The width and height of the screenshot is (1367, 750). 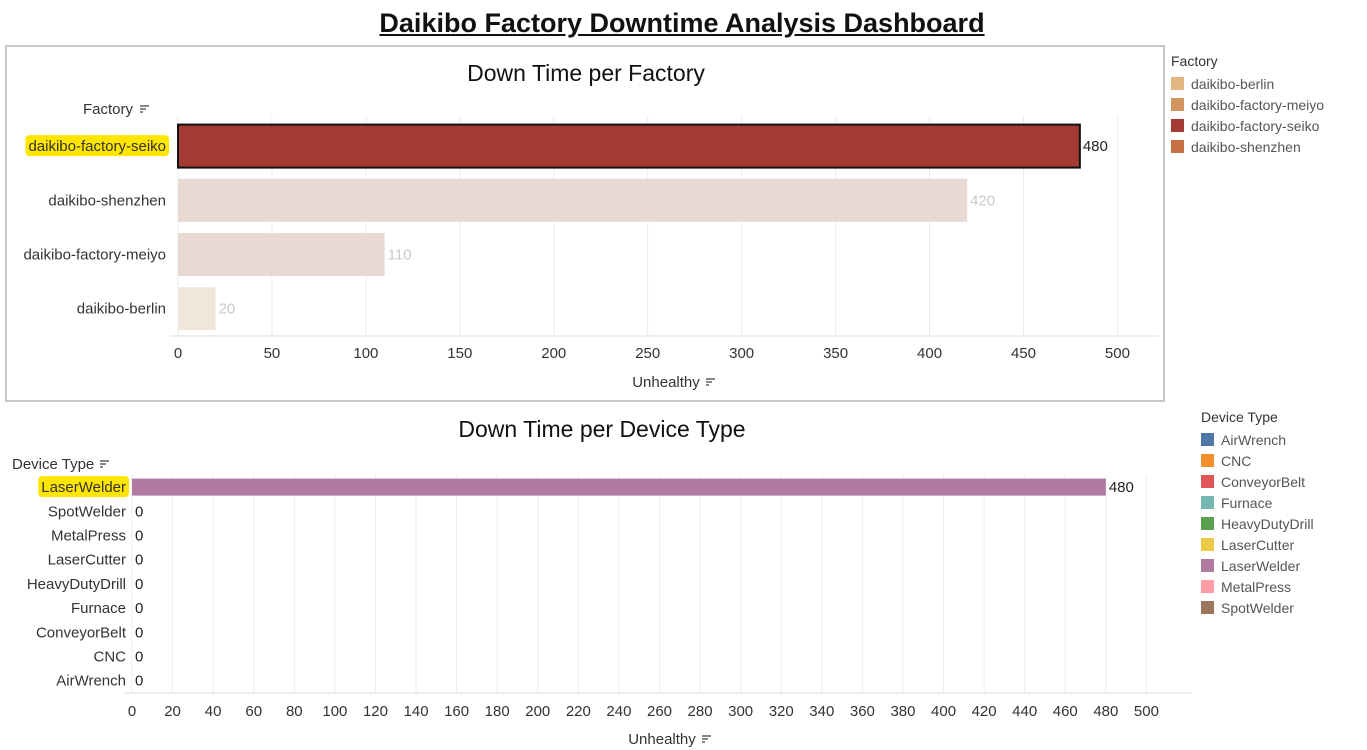 I want to click on x-tick-label: 420, so click(x=984, y=711).